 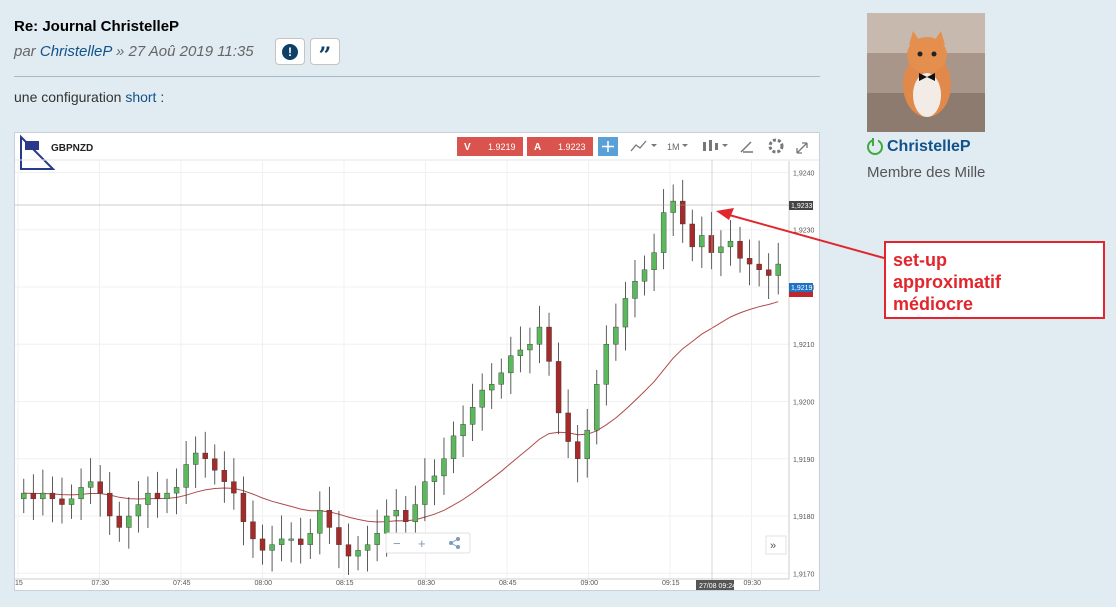 What do you see at coordinates (804, 345) in the screenshot?
I see `y-tick-label: 1,9210` at bounding box center [804, 345].